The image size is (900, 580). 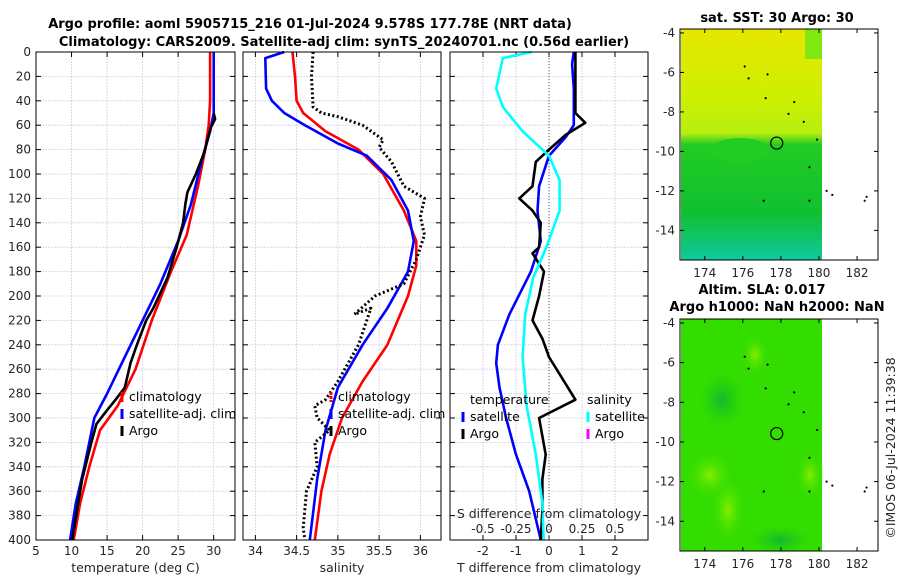 I want to click on y-tick-label: 320, so click(x=19, y=442).